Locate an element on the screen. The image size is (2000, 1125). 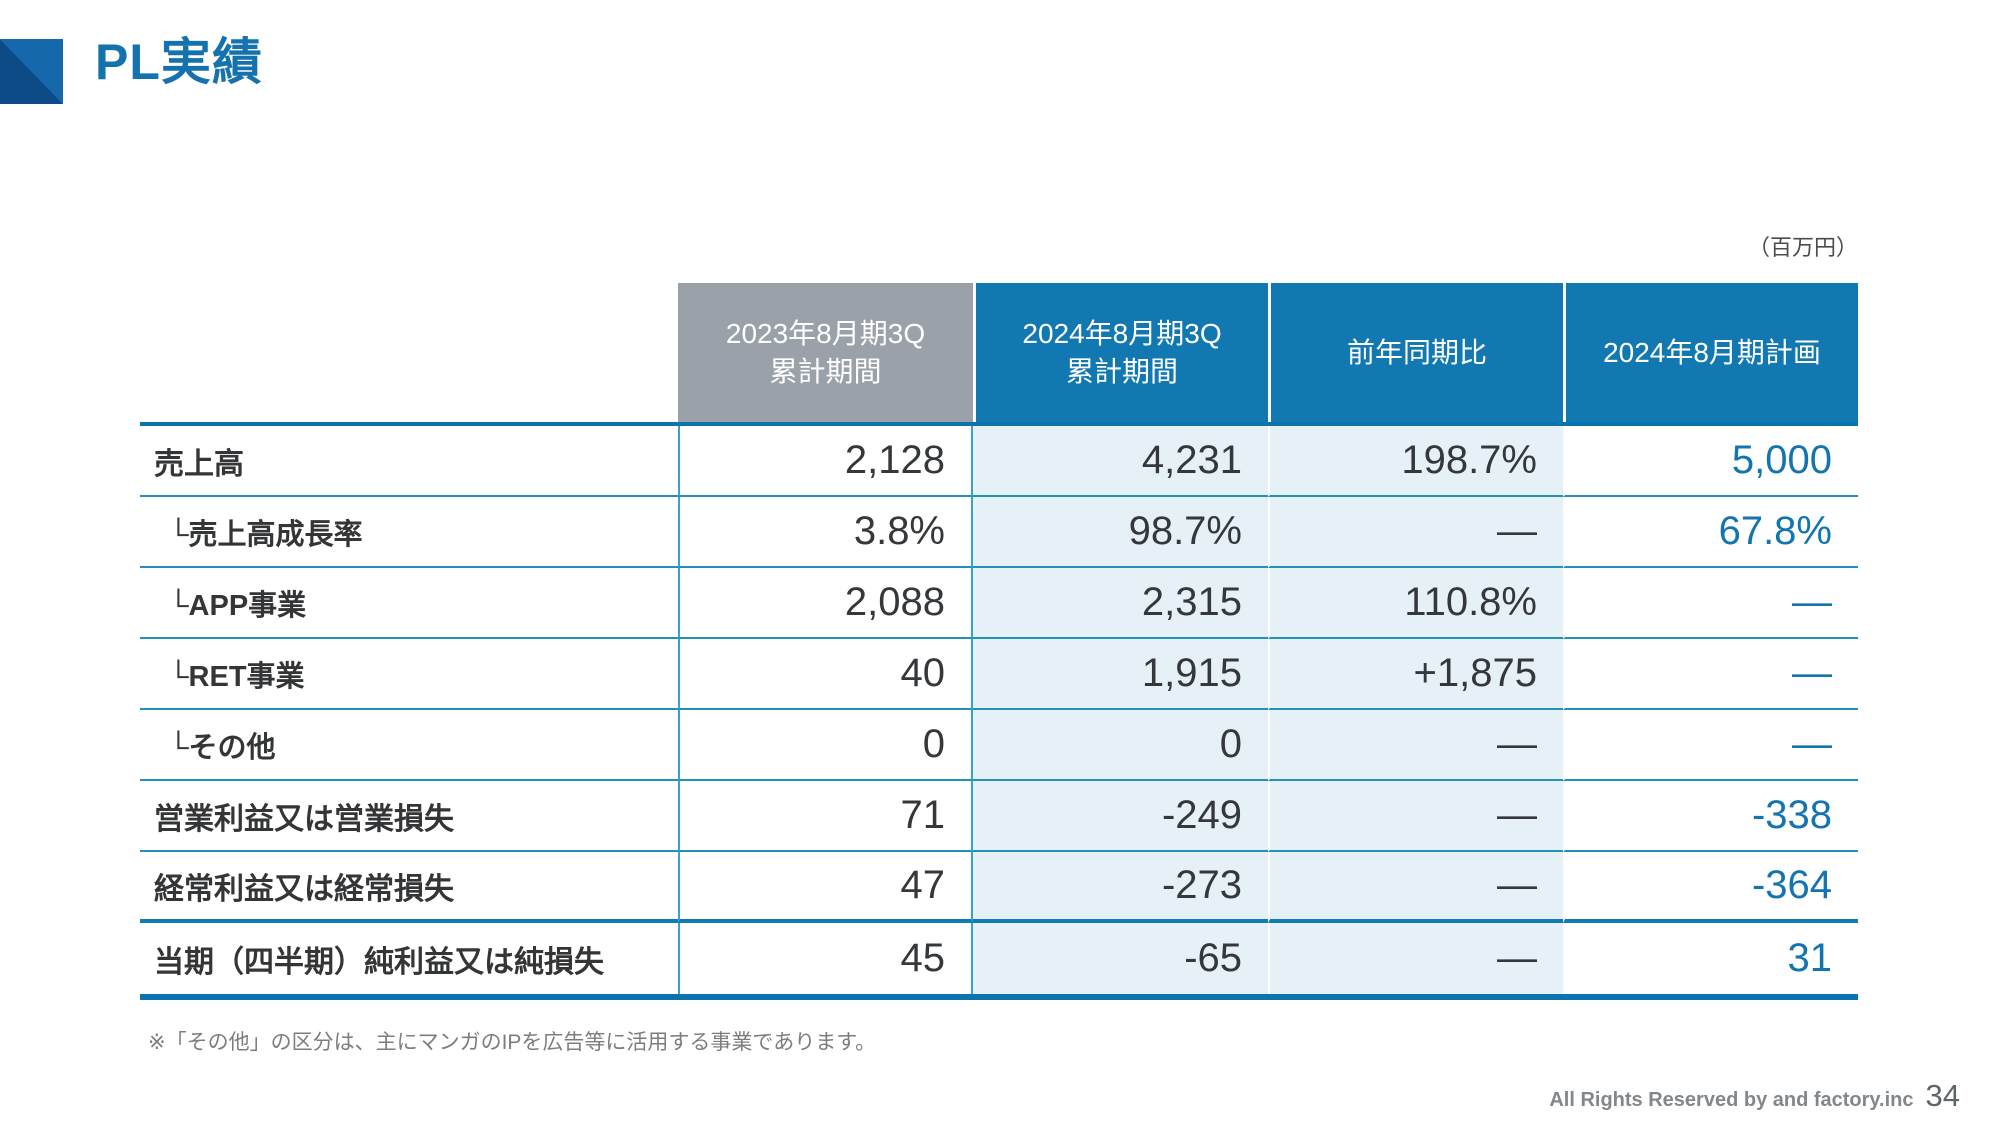
title-accent-square-icon is located at coordinates (31, 71).